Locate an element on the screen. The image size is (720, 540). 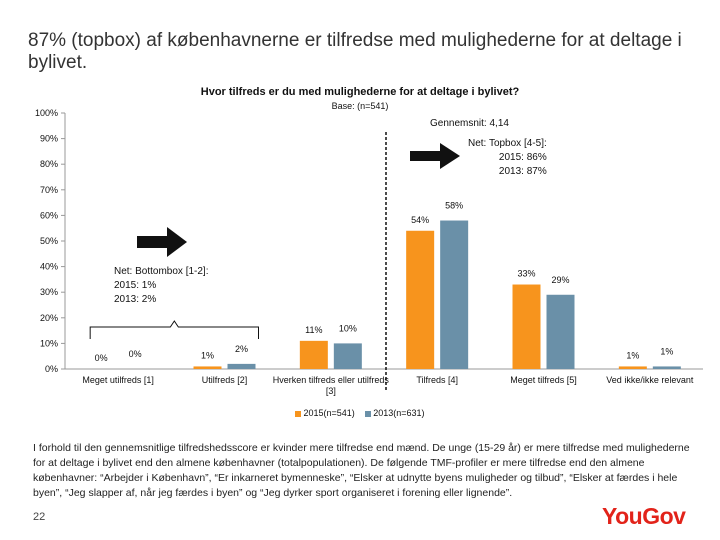
data-label: 54% is located at coordinates (420, 220).